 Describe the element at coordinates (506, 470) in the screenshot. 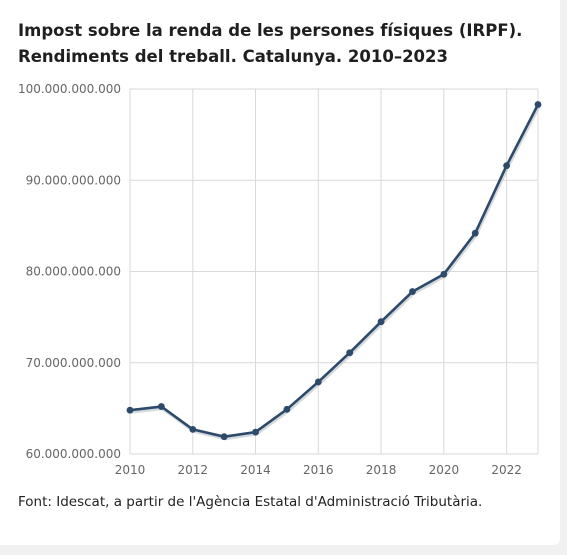

I see `x-tick-label: 2022` at that location.